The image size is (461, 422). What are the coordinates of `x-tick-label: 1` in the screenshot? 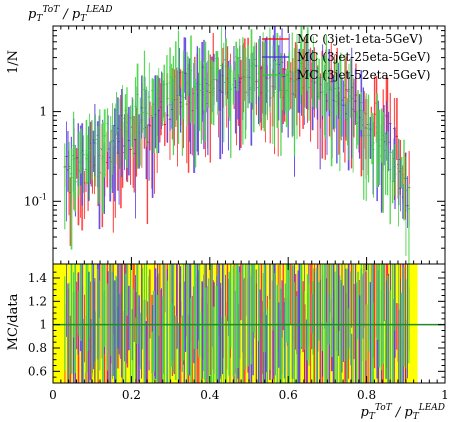 It's located at (445, 395).